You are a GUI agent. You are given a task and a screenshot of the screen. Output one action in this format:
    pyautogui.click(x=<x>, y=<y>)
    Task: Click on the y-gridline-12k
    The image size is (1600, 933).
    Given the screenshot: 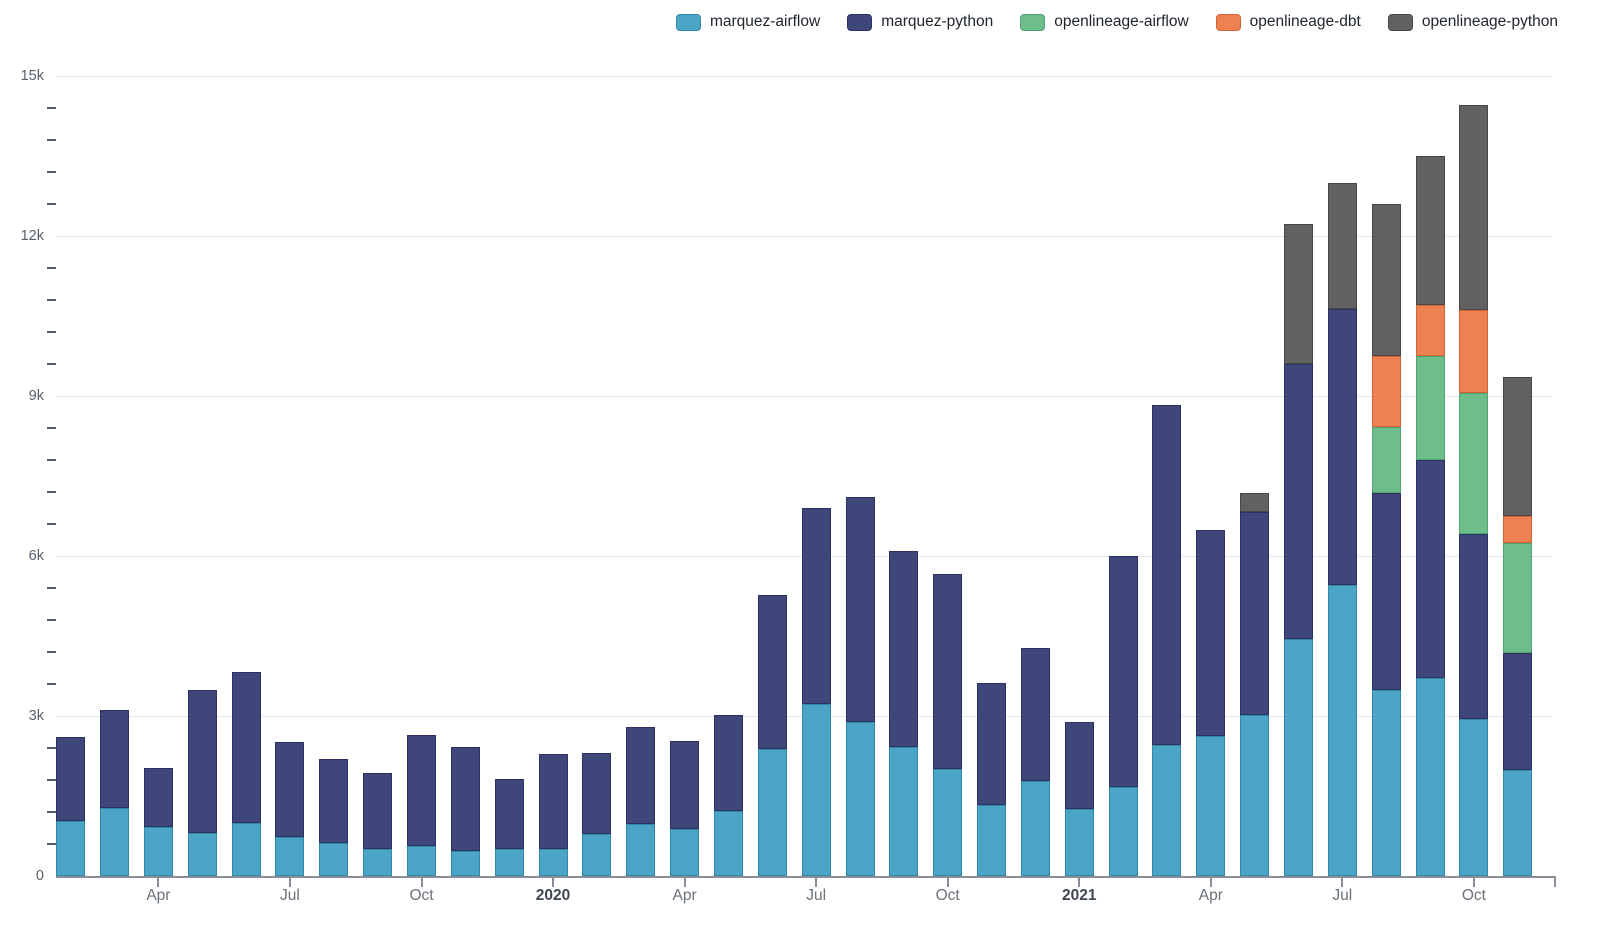 What is the action you would take?
    pyautogui.click(x=804, y=236)
    